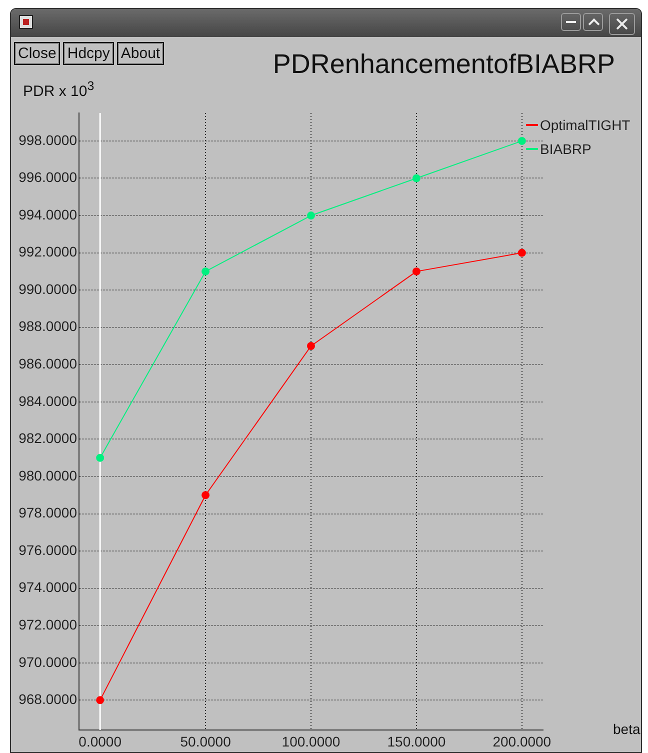 The height and width of the screenshot is (753, 648). I want to click on legend-label: BIABRP, so click(566, 149).